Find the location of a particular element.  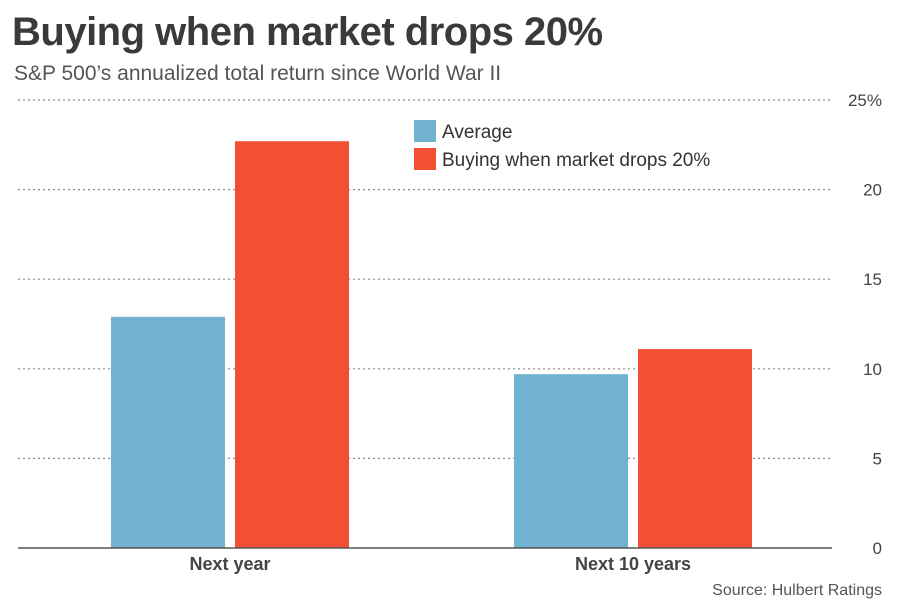

x-axis-categories: Next year Next 10 years is located at coordinates (440, 564).